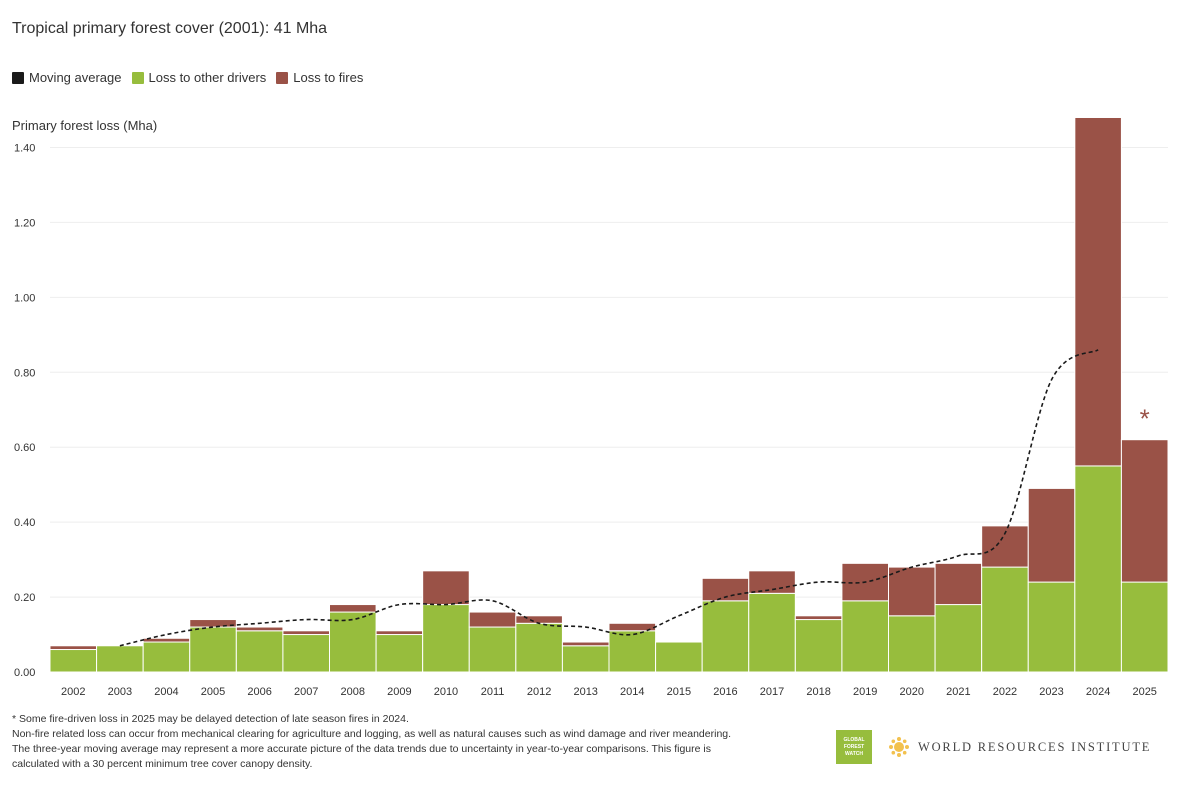 This screenshot has width=1200, height=800. I want to click on x-tick-label: 2011, so click(493, 692).